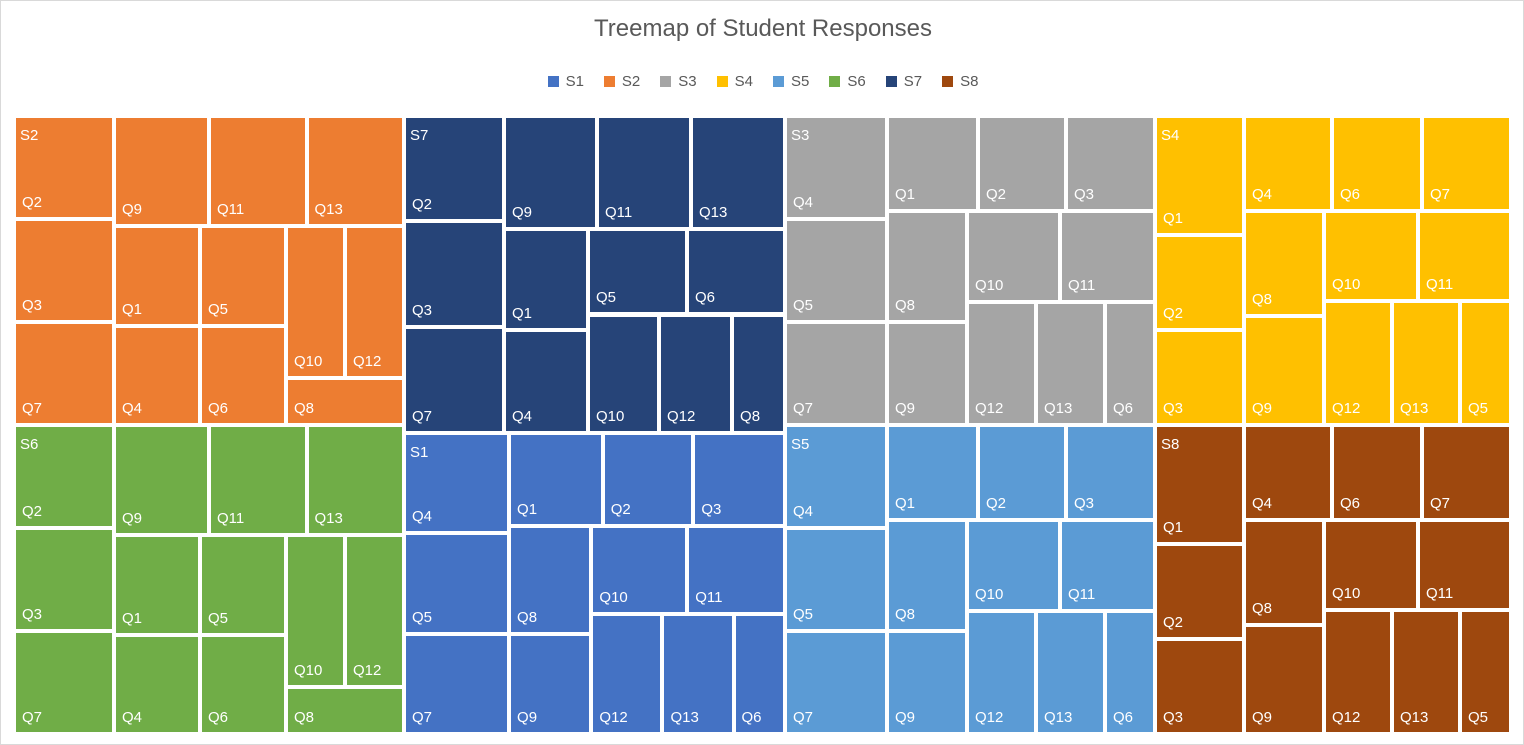  What do you see at coordinates (1288, 472) in the screenshot?
I see `treemap-tile-s8-q4: Q4` at bounding box center [1288, 472].